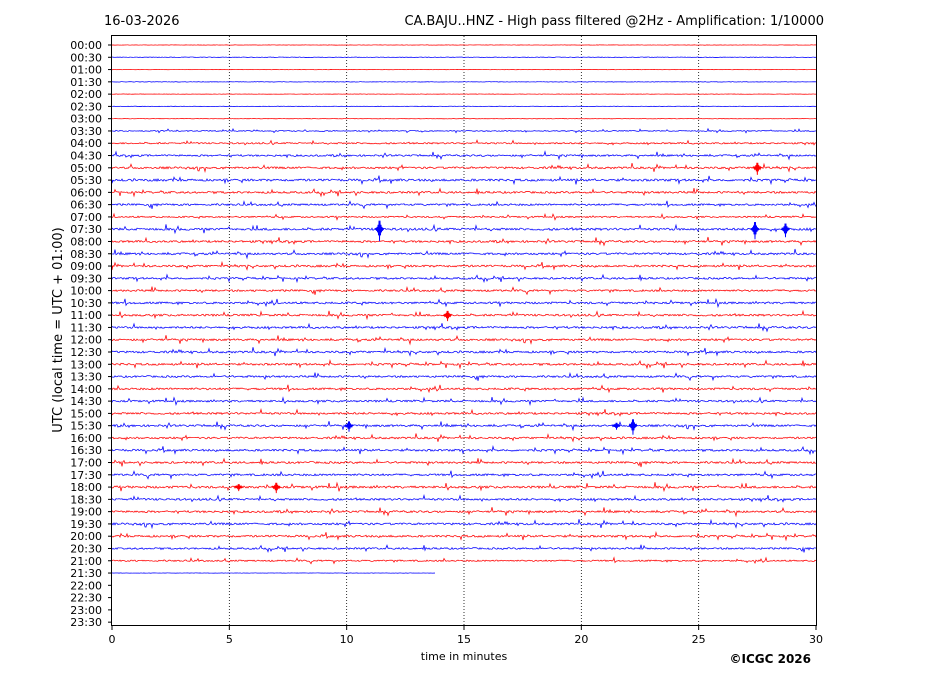 This screenshot has height=696, width=927. Describe the element at coordinates (86, 426) in the screenshot. I see `y-tick-label: 15:30` at that location.